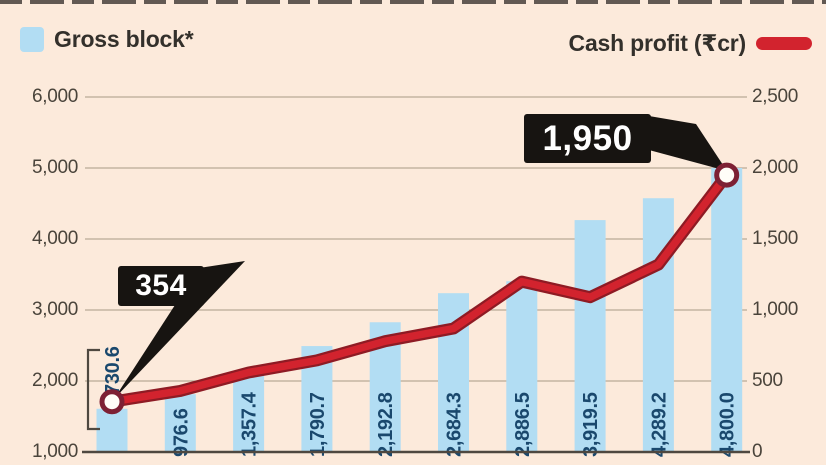  Describe the element at coordinates (591, 424) in the screenshot. I see `bar-value-label: 3,919.5` at that location.